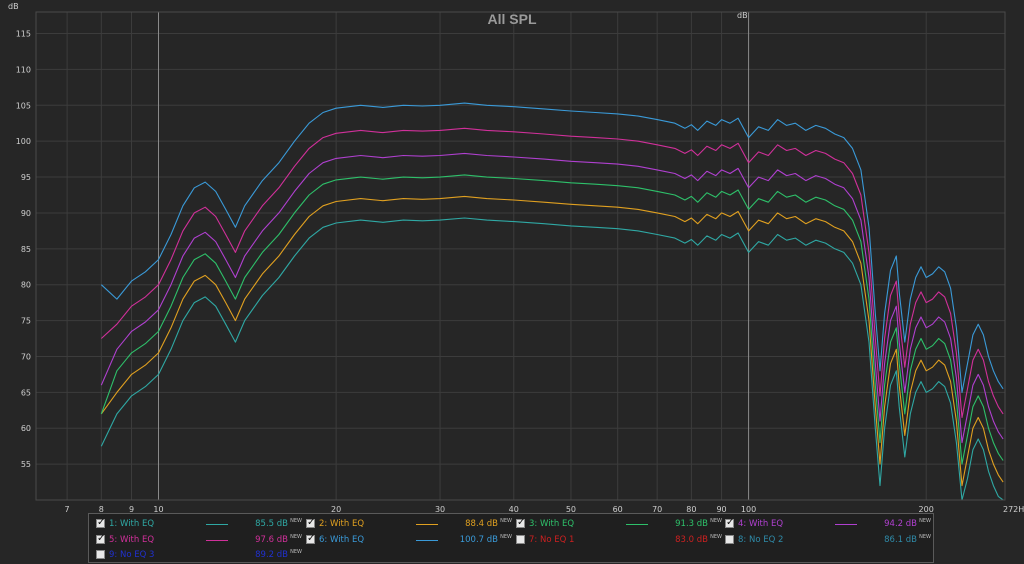 This screenshot has width=1024, height=564. I want to click on legend-item-7: 7: No EQ 1 83.0 dB NEW, so click(621, 540).